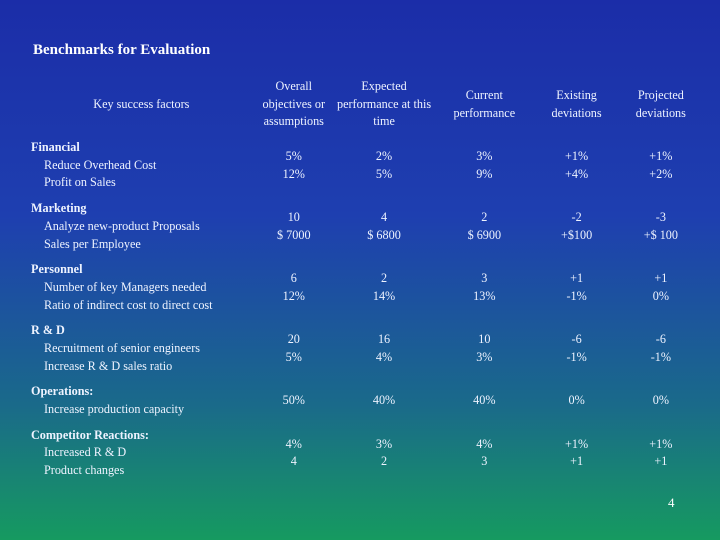 The image size is (720, 540). What do you see at coordinates (141, 103) in the screenshot?
I see `col-key-success-factors: Key success factors` at bounding box center [141, 103].